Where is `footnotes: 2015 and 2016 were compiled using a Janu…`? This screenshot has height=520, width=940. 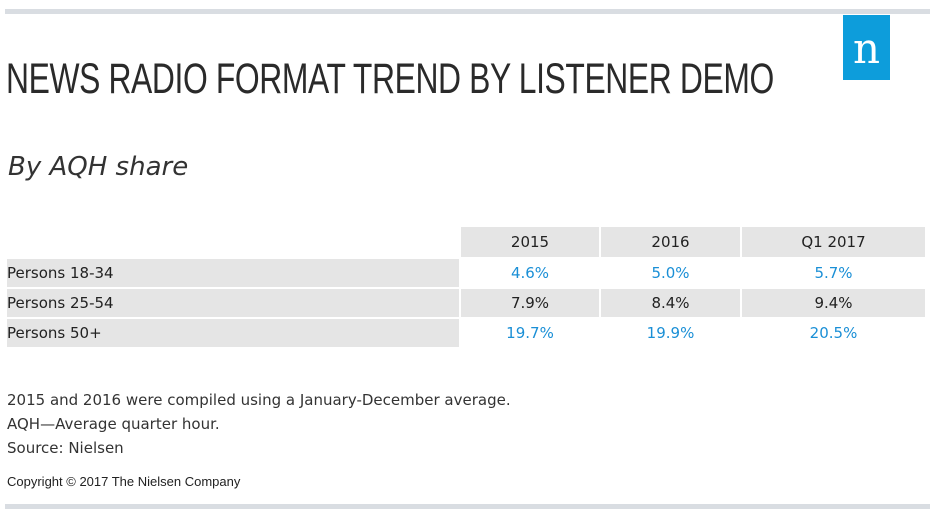
footnotes: 2015 and 2016 were compiled using a Janu… is located at coordinates (259, 424).